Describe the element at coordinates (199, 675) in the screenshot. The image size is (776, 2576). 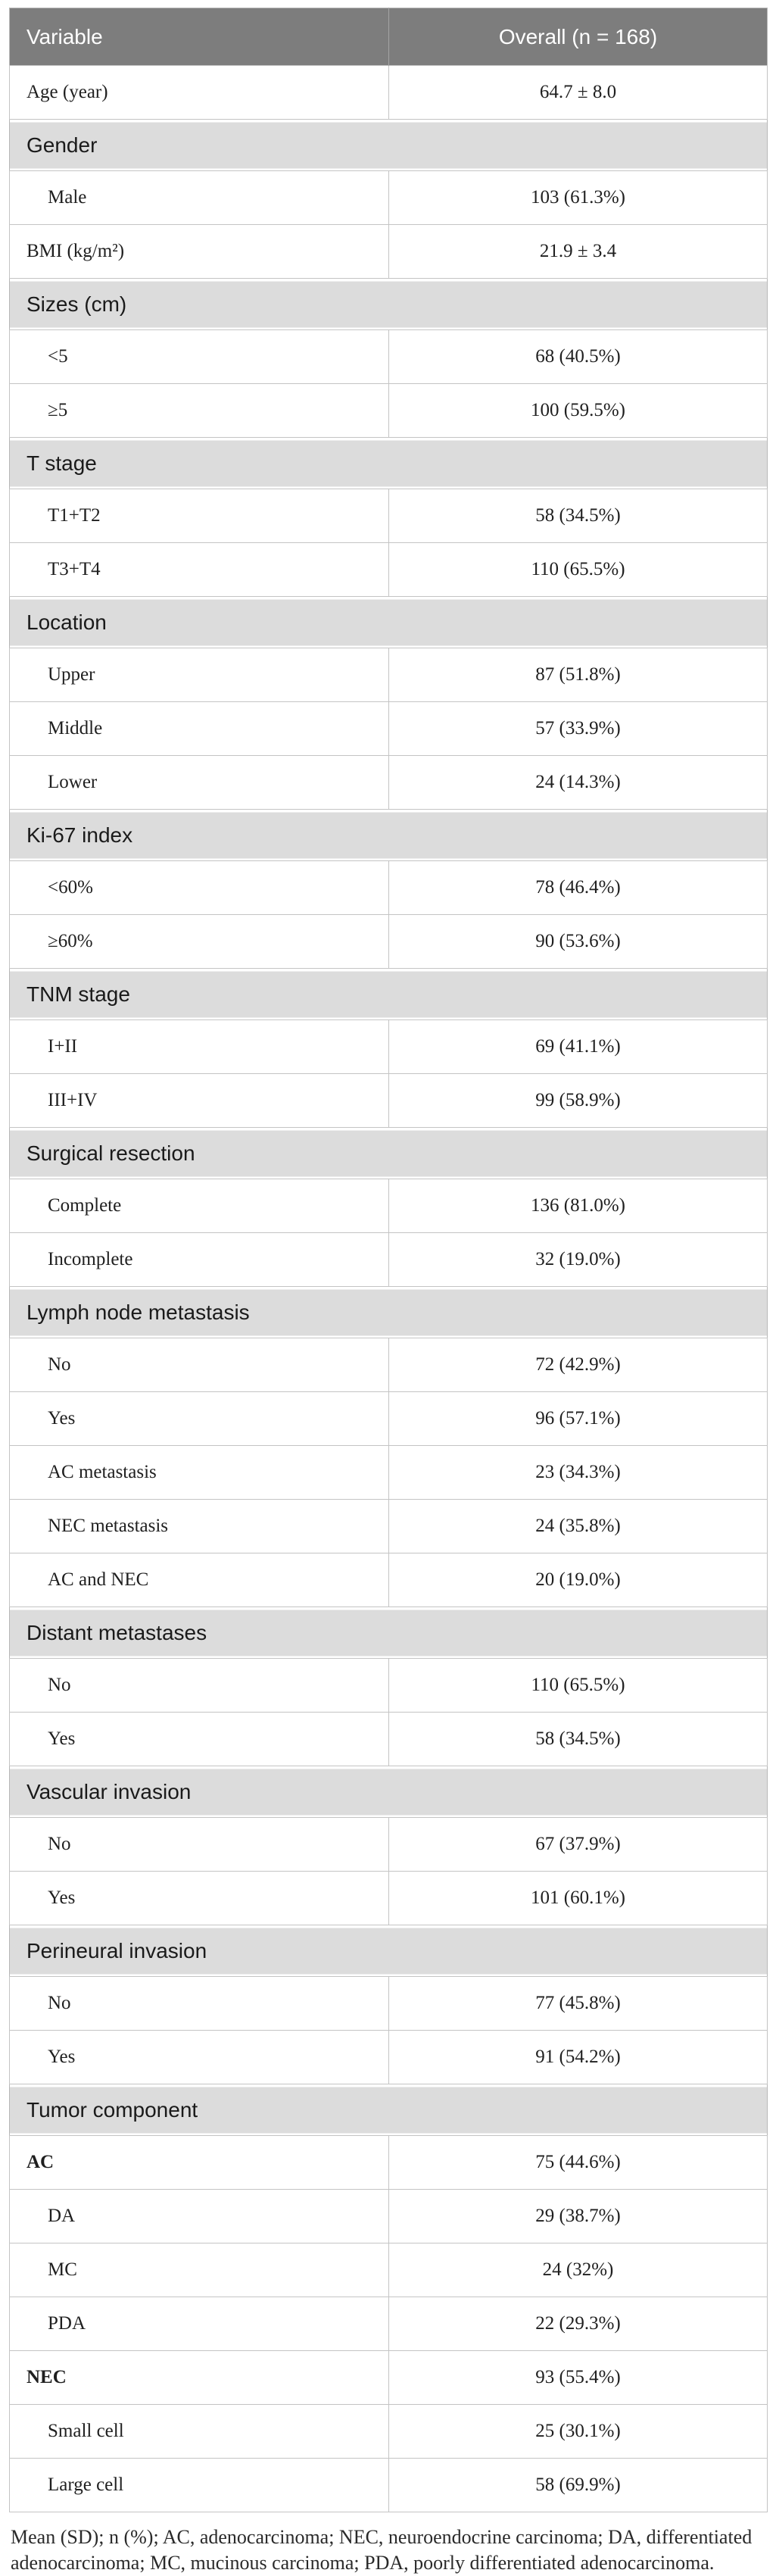
I see `variable-cell: Upper` at that location.